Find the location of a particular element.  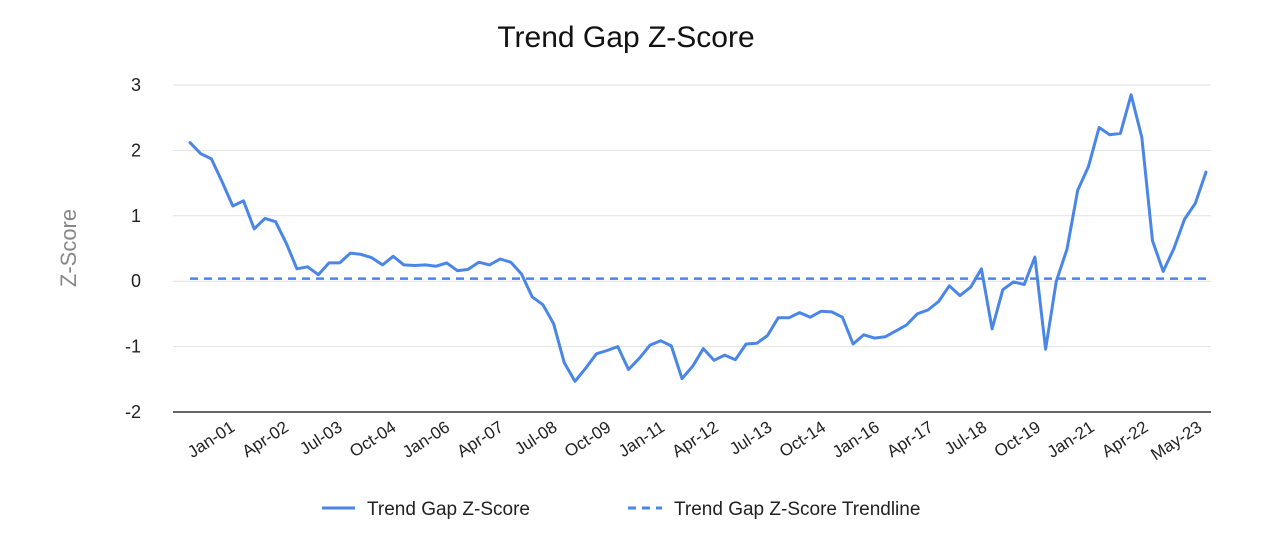

chart-title: Trend Gap Z-Score is located at coordinates (625, 37).